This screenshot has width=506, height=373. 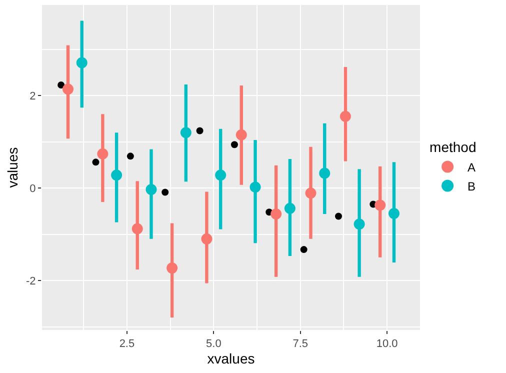 I want to click on legend-label: B, so click(x=472, y=186).